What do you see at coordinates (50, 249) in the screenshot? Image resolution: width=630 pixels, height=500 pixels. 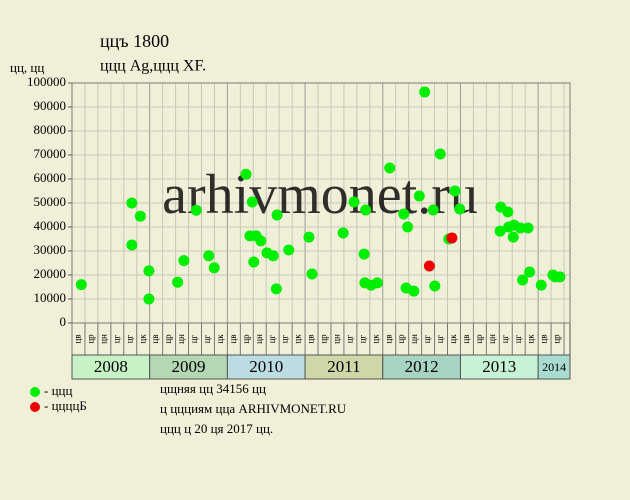 I see `y-tick-label: 30000` at bounding box center [50, 249].